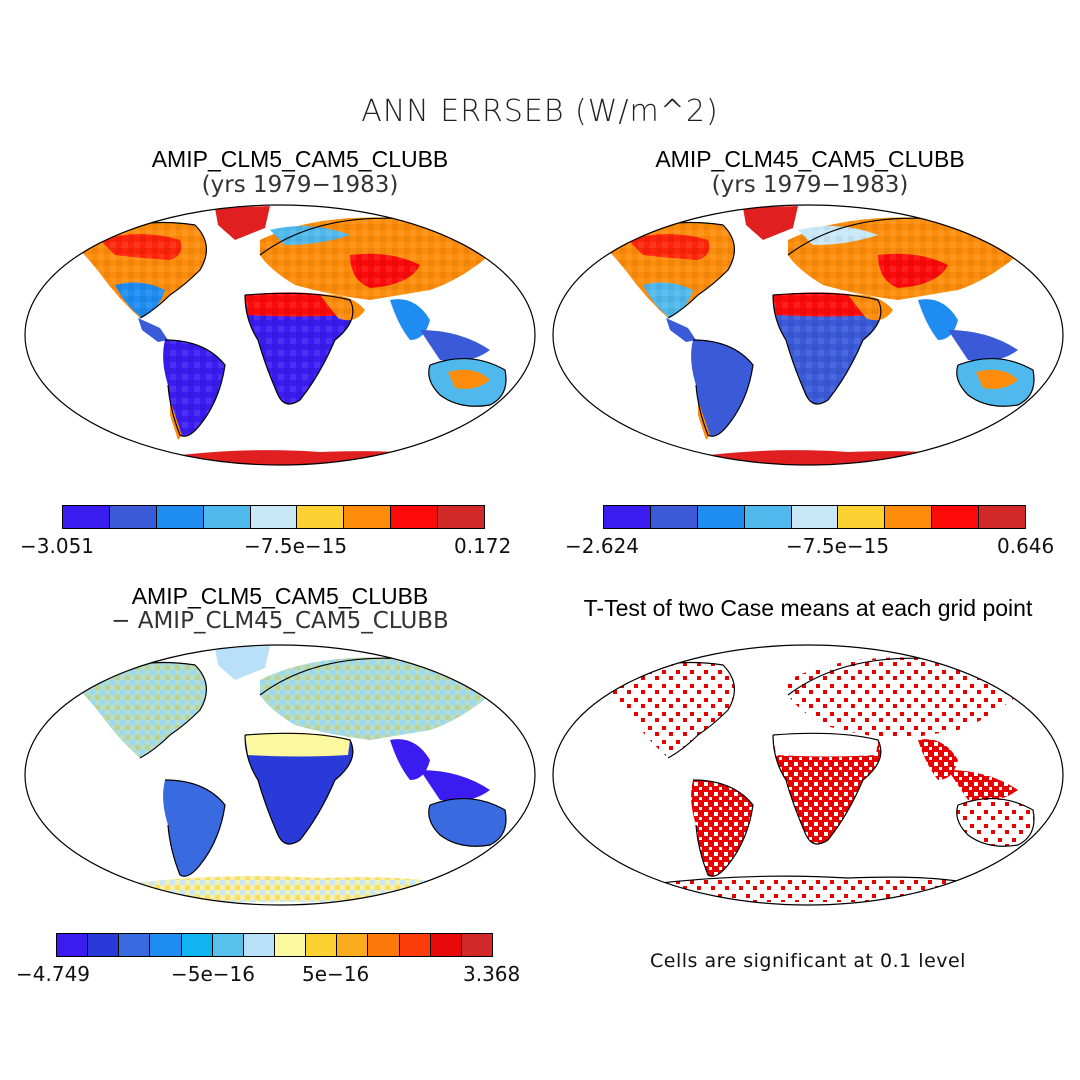 The image size is (1080, 1080). What do you see at coordinates (808, 961) in the screenshot?
I see `significance-note: Cells are significant at 0.1 level` at bounding box center [808, 961].